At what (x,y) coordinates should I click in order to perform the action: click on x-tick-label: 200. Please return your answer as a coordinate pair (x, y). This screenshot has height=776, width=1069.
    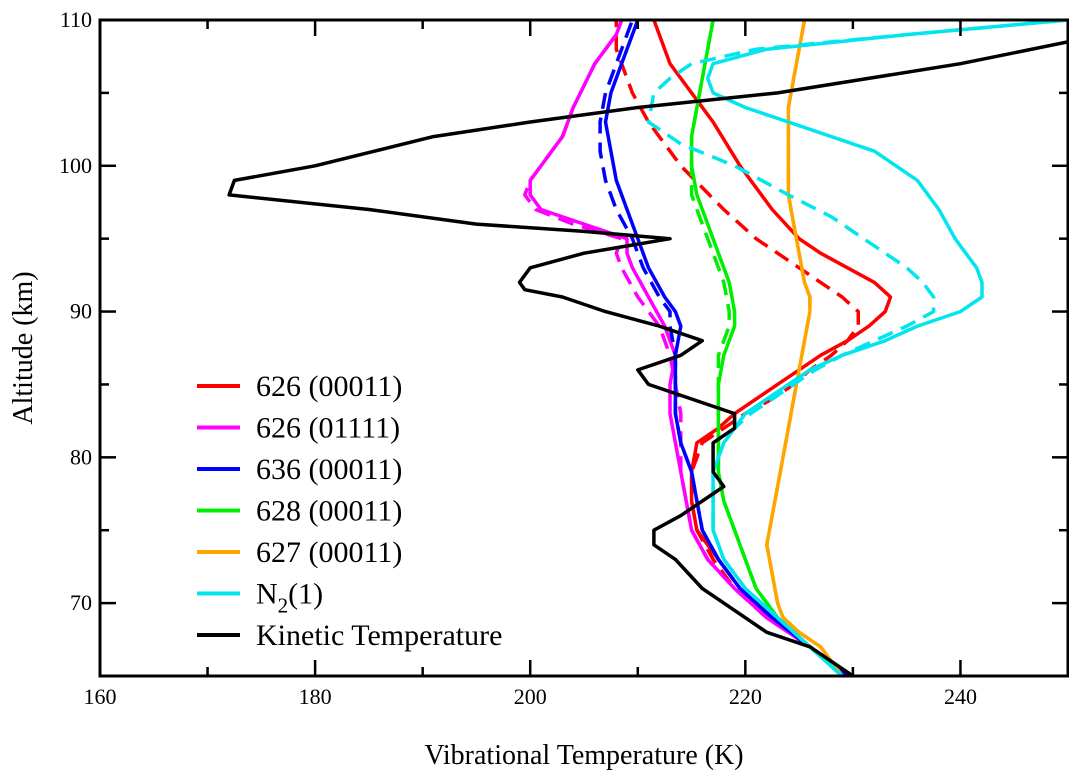
    Looking at the image, I should click on (530, 696).